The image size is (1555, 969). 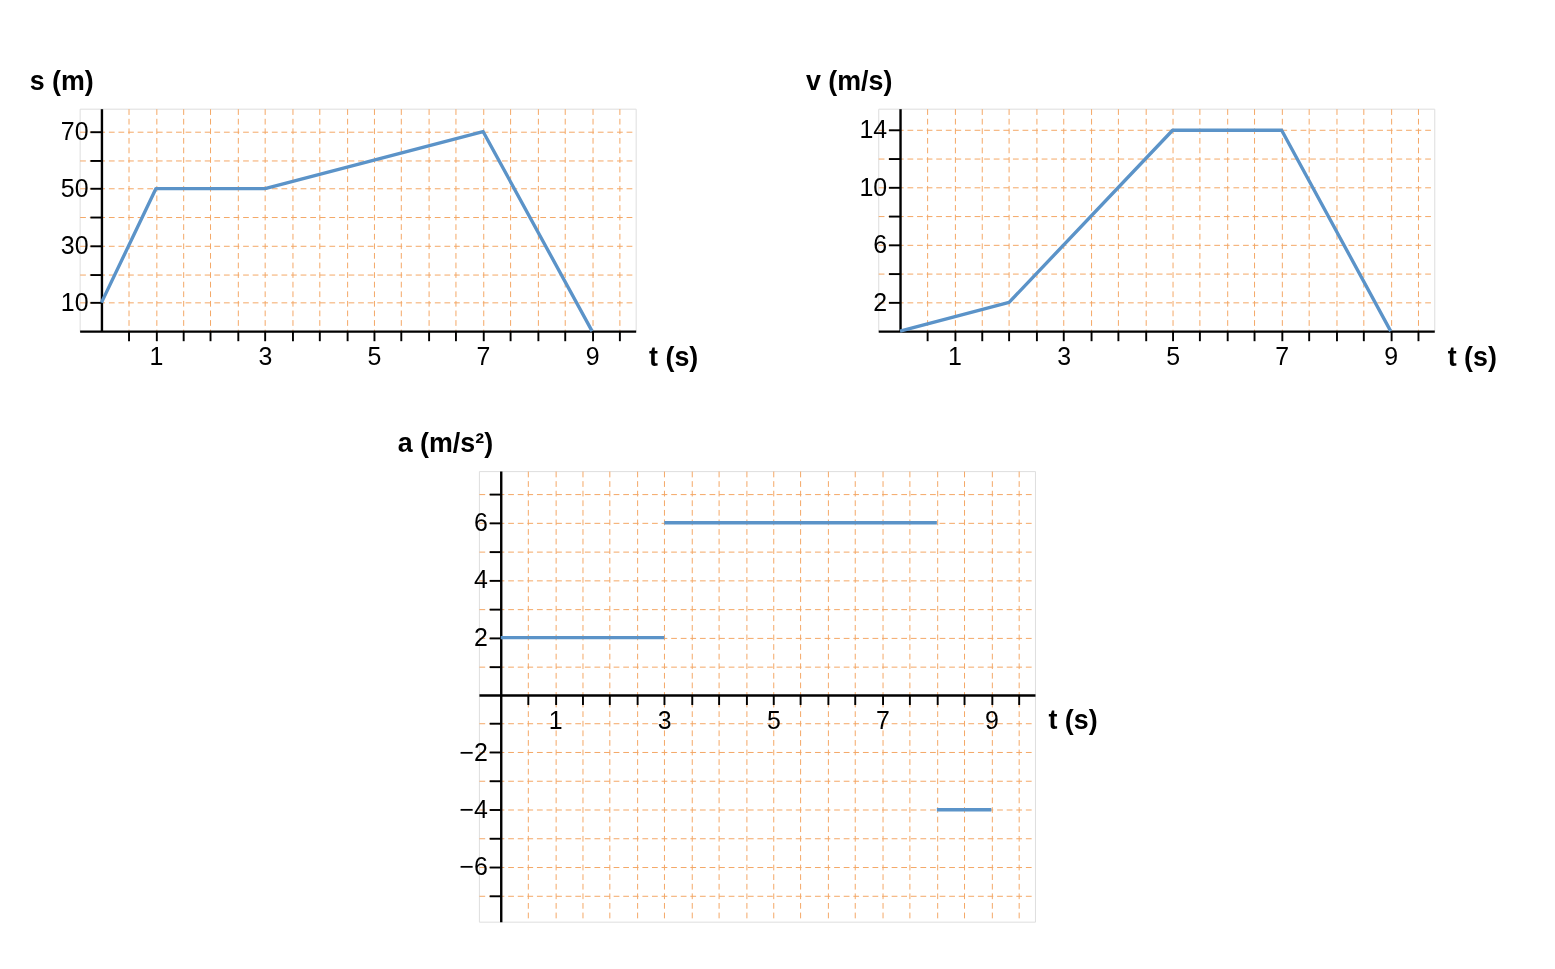 I want to click on y-axis-title: s (m), so click(x=61, y=80).